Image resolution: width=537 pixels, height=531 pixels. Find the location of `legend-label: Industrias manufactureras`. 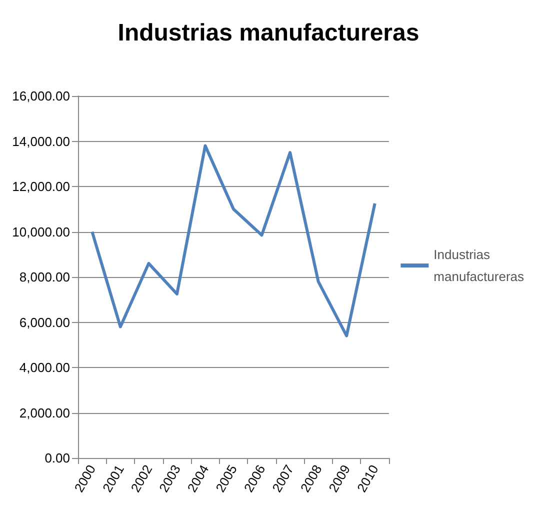

legend-label: Industrias manufactureras is located at coordinates (479, 265).